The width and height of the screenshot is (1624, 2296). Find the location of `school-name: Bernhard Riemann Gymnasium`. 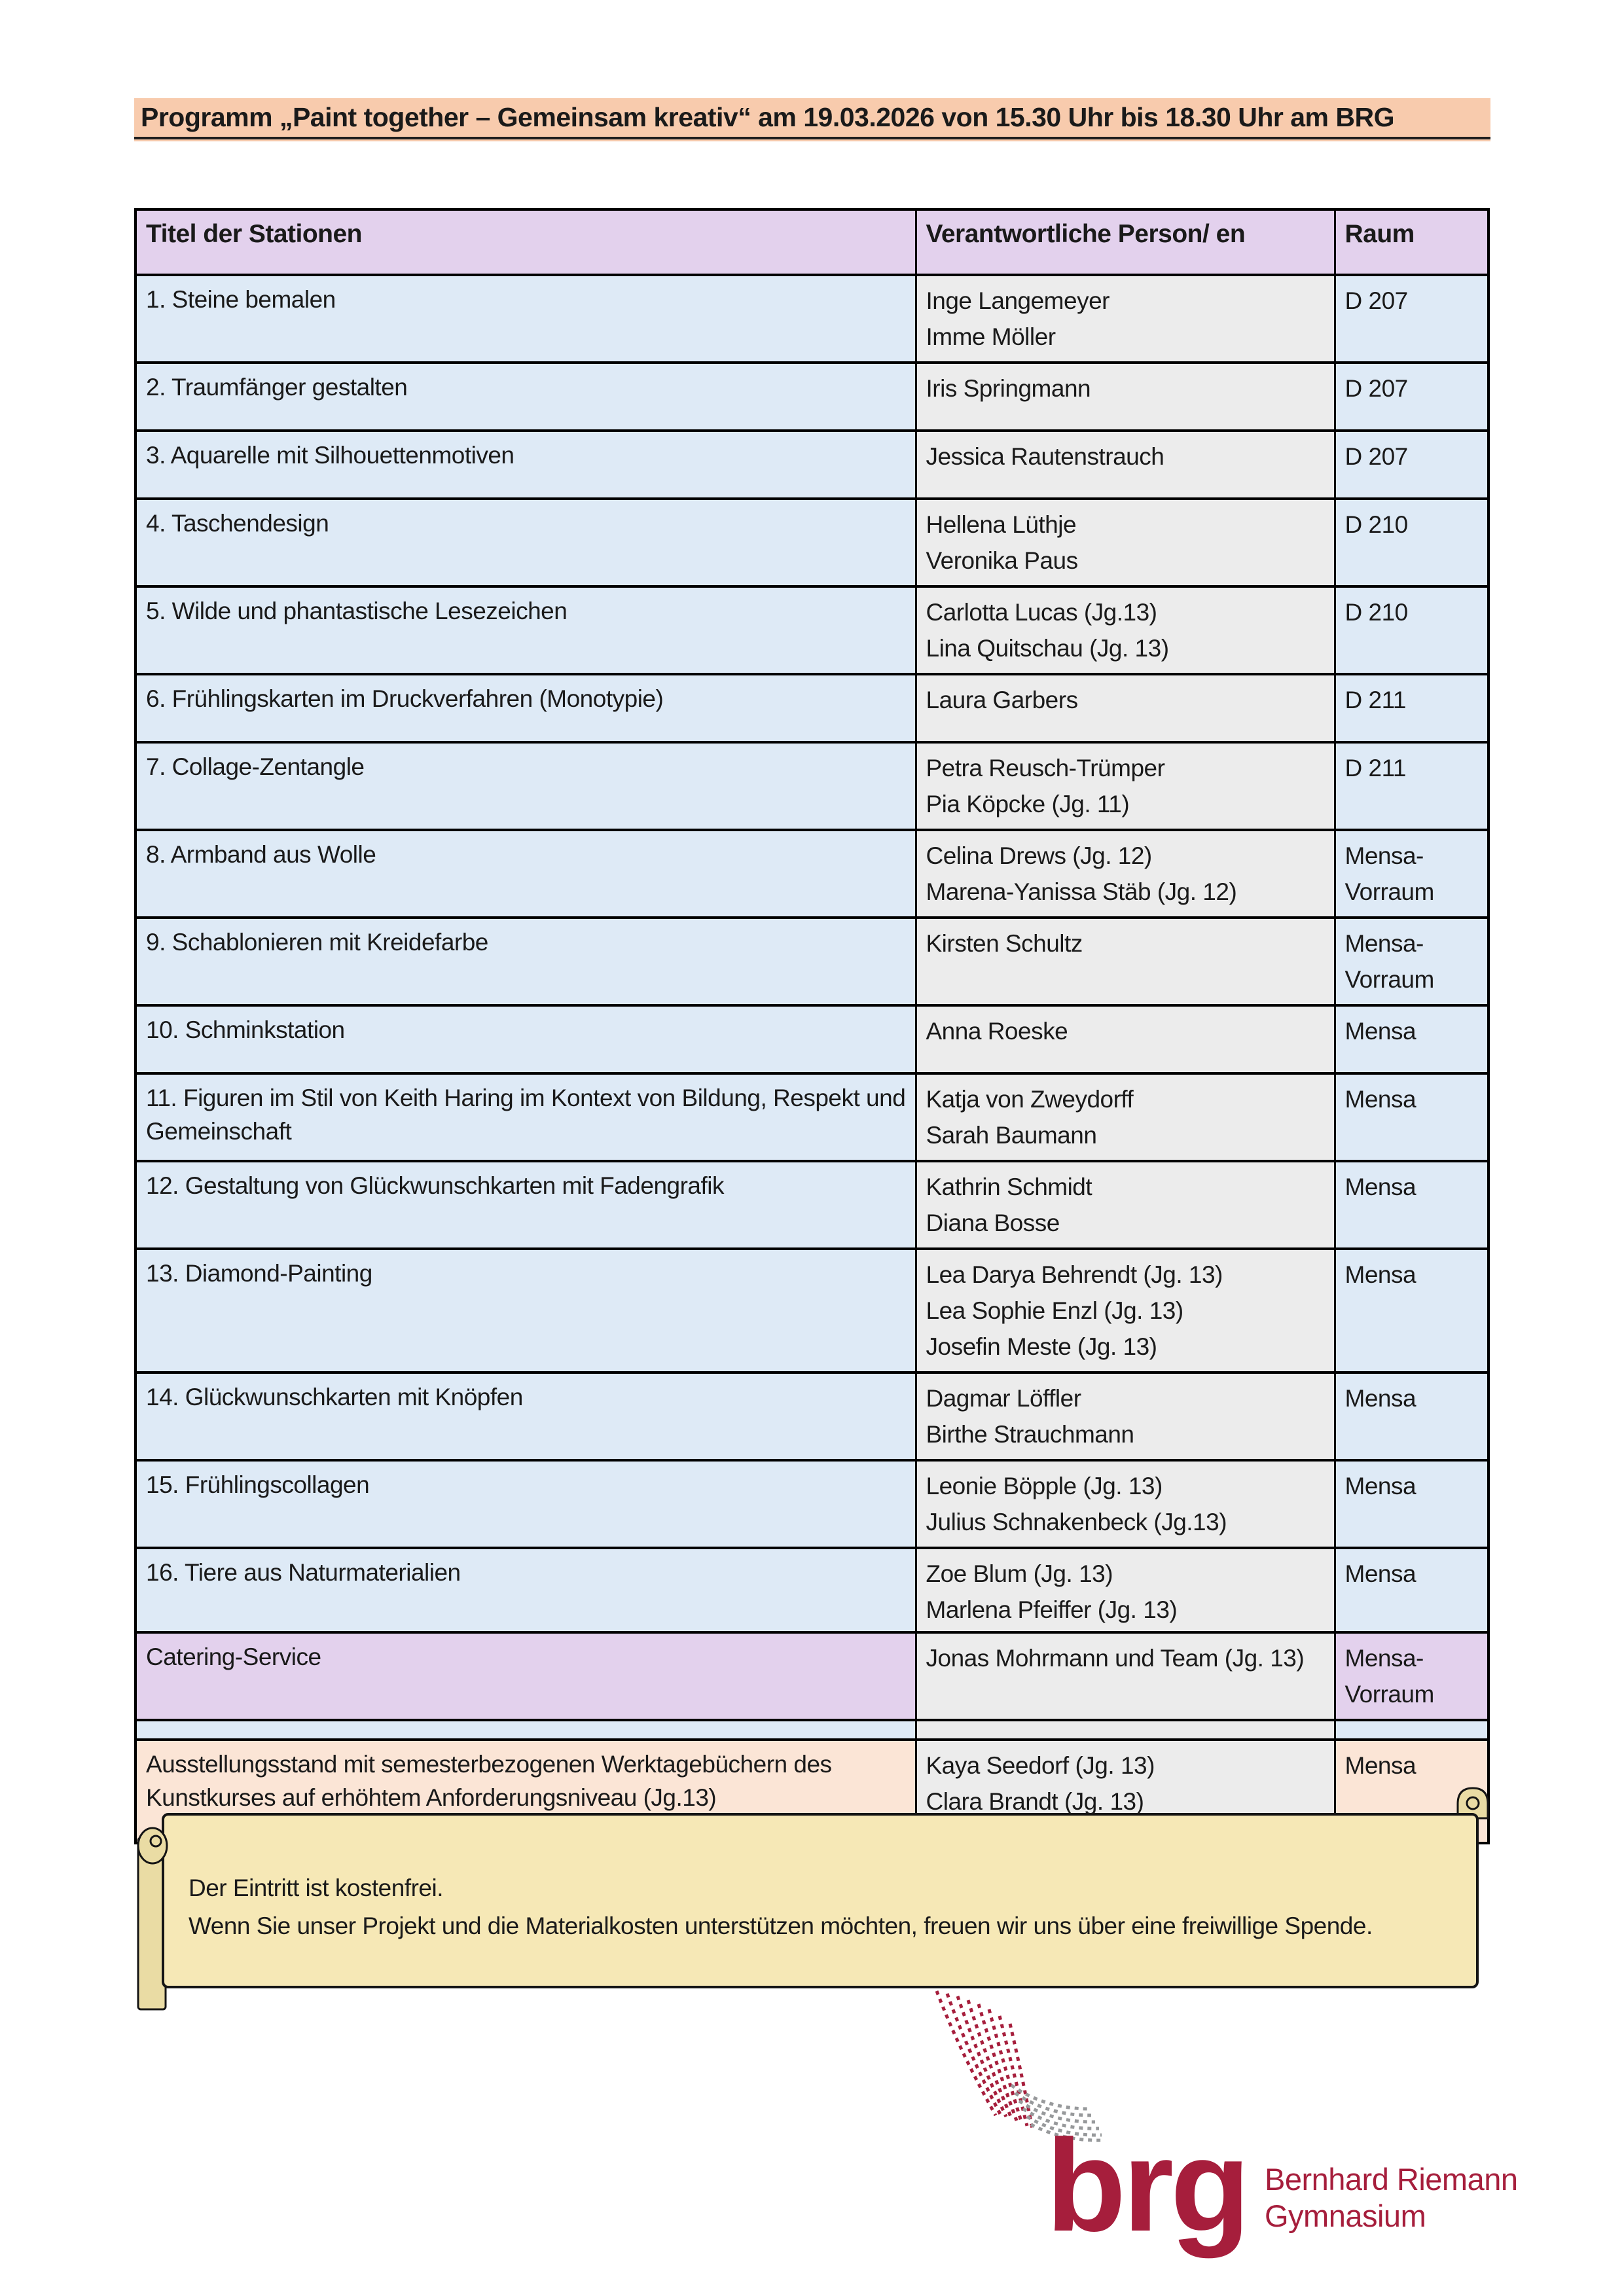

school-name: Bernhard Riemann Gymnasium is located at coordinates (1391, 2197).